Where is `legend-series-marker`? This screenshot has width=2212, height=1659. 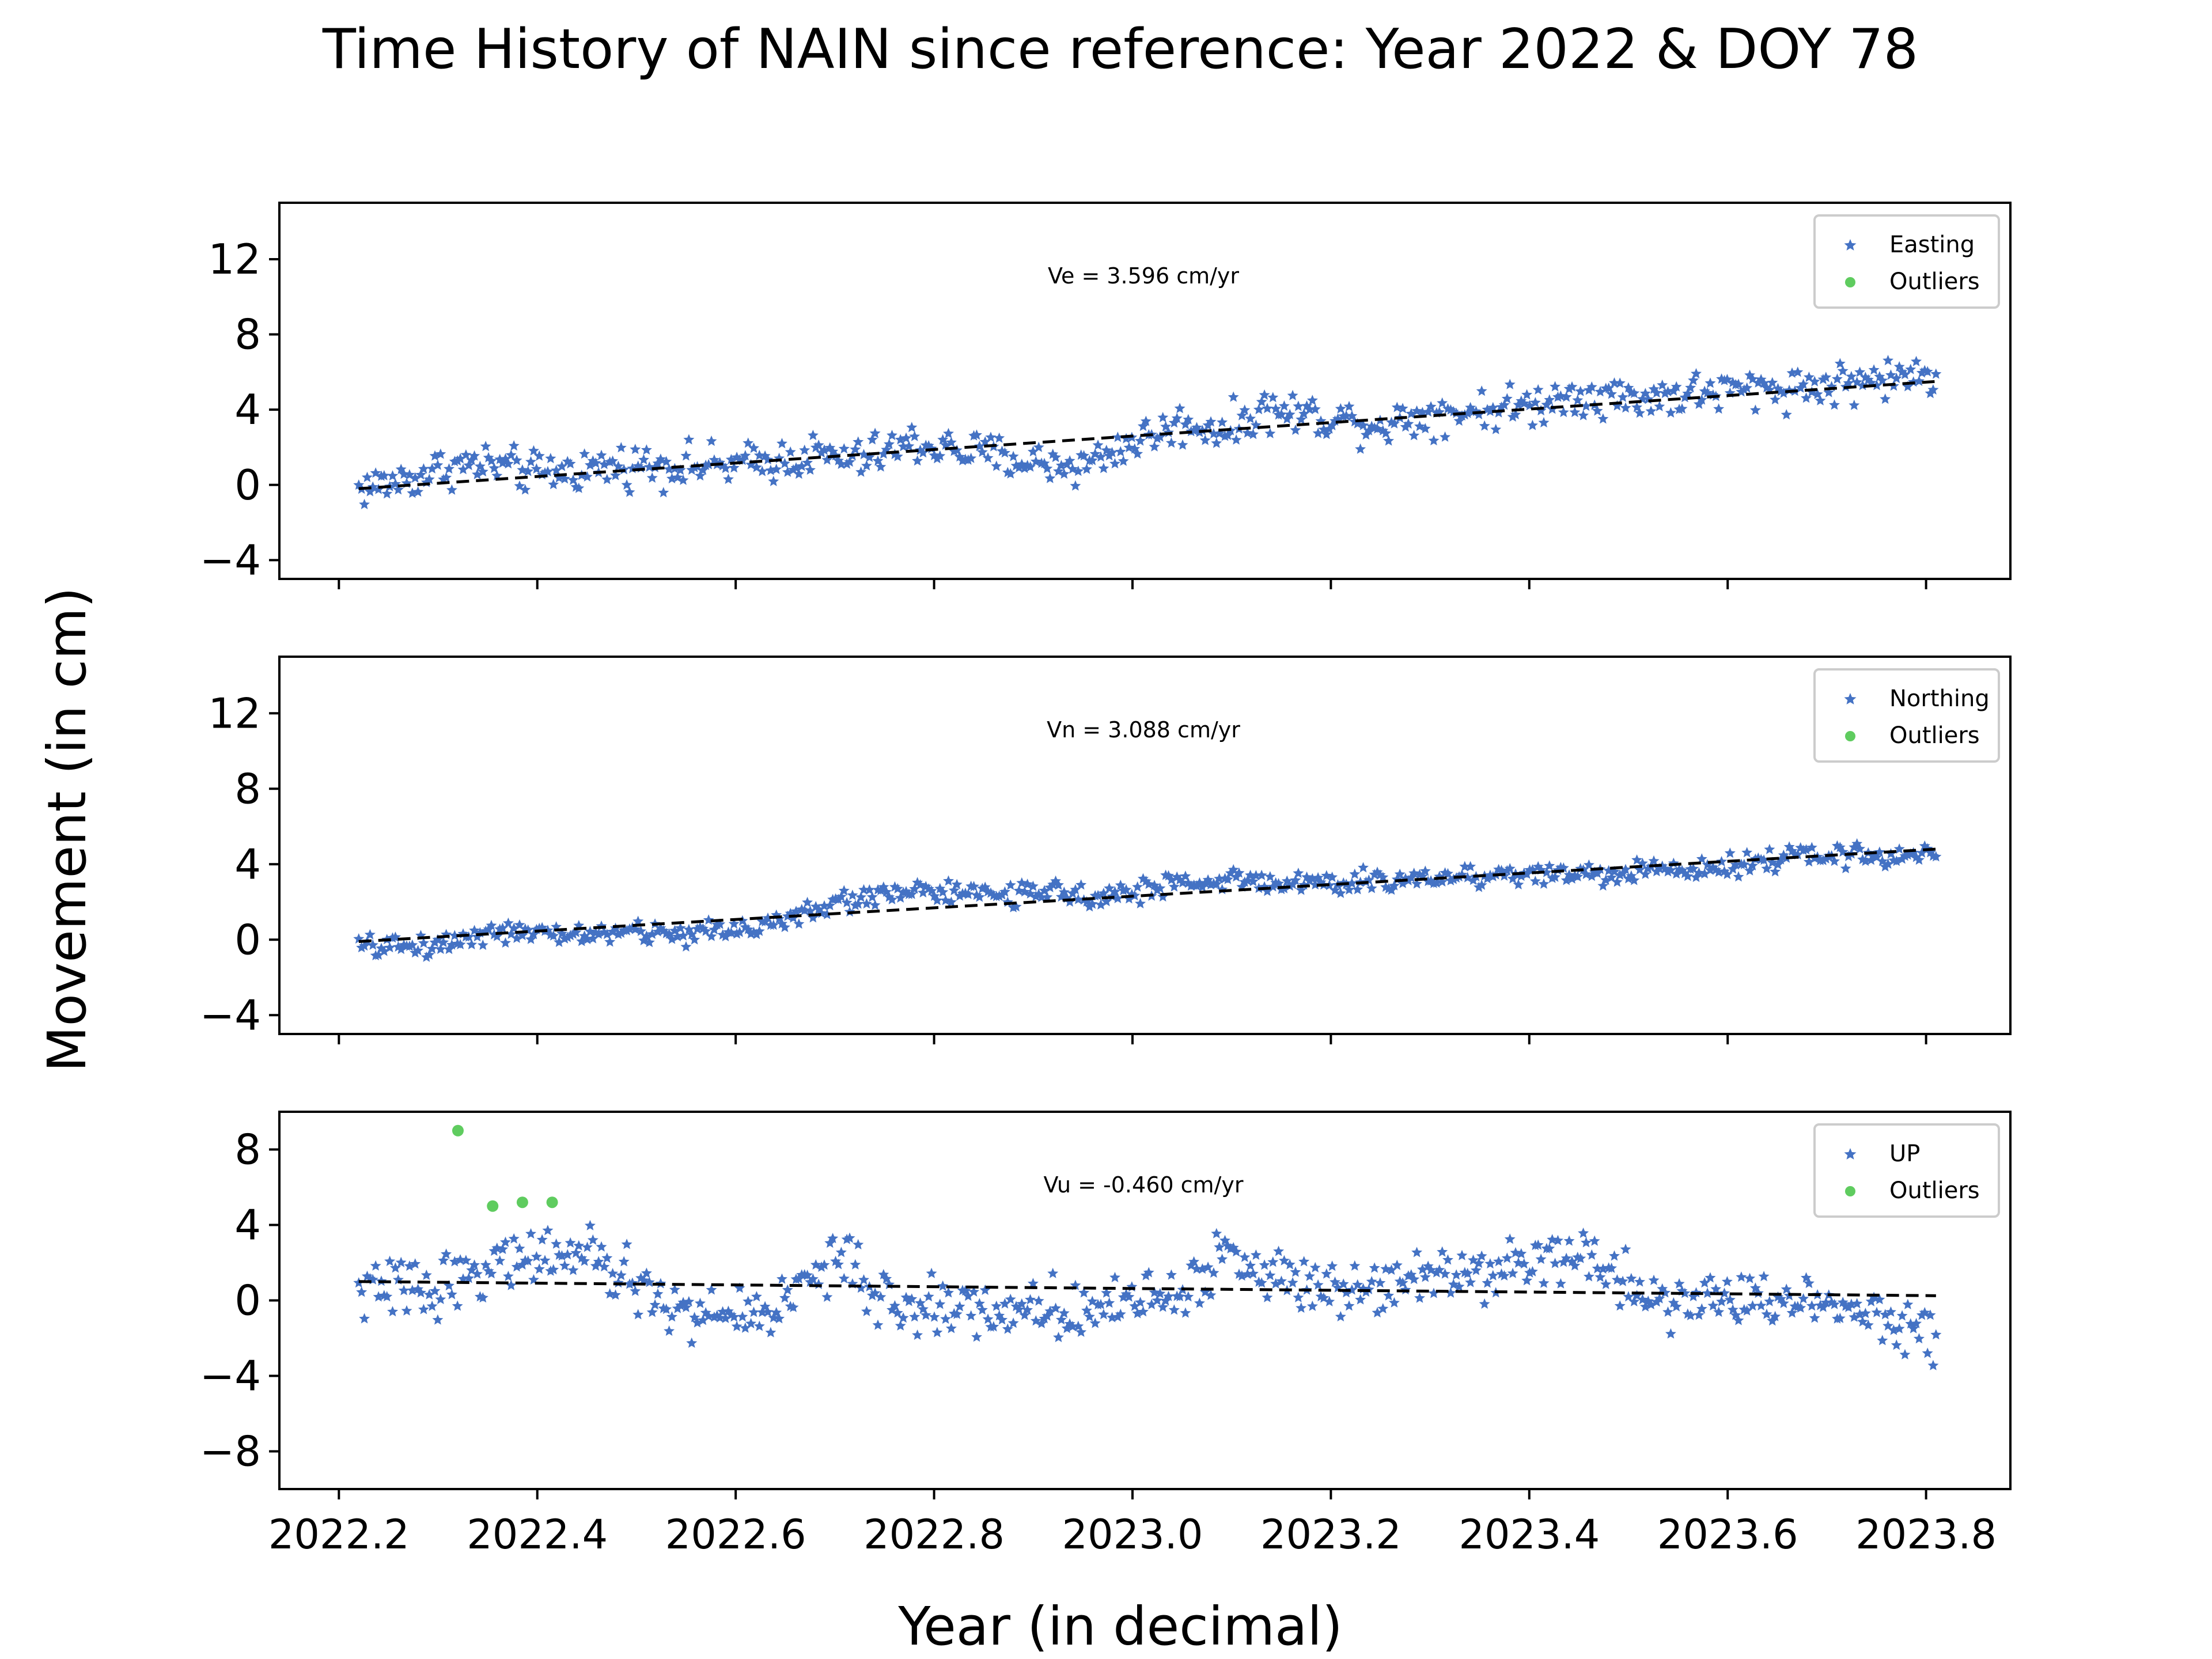 legend-series-marker is located at coordinates (1850, 698).